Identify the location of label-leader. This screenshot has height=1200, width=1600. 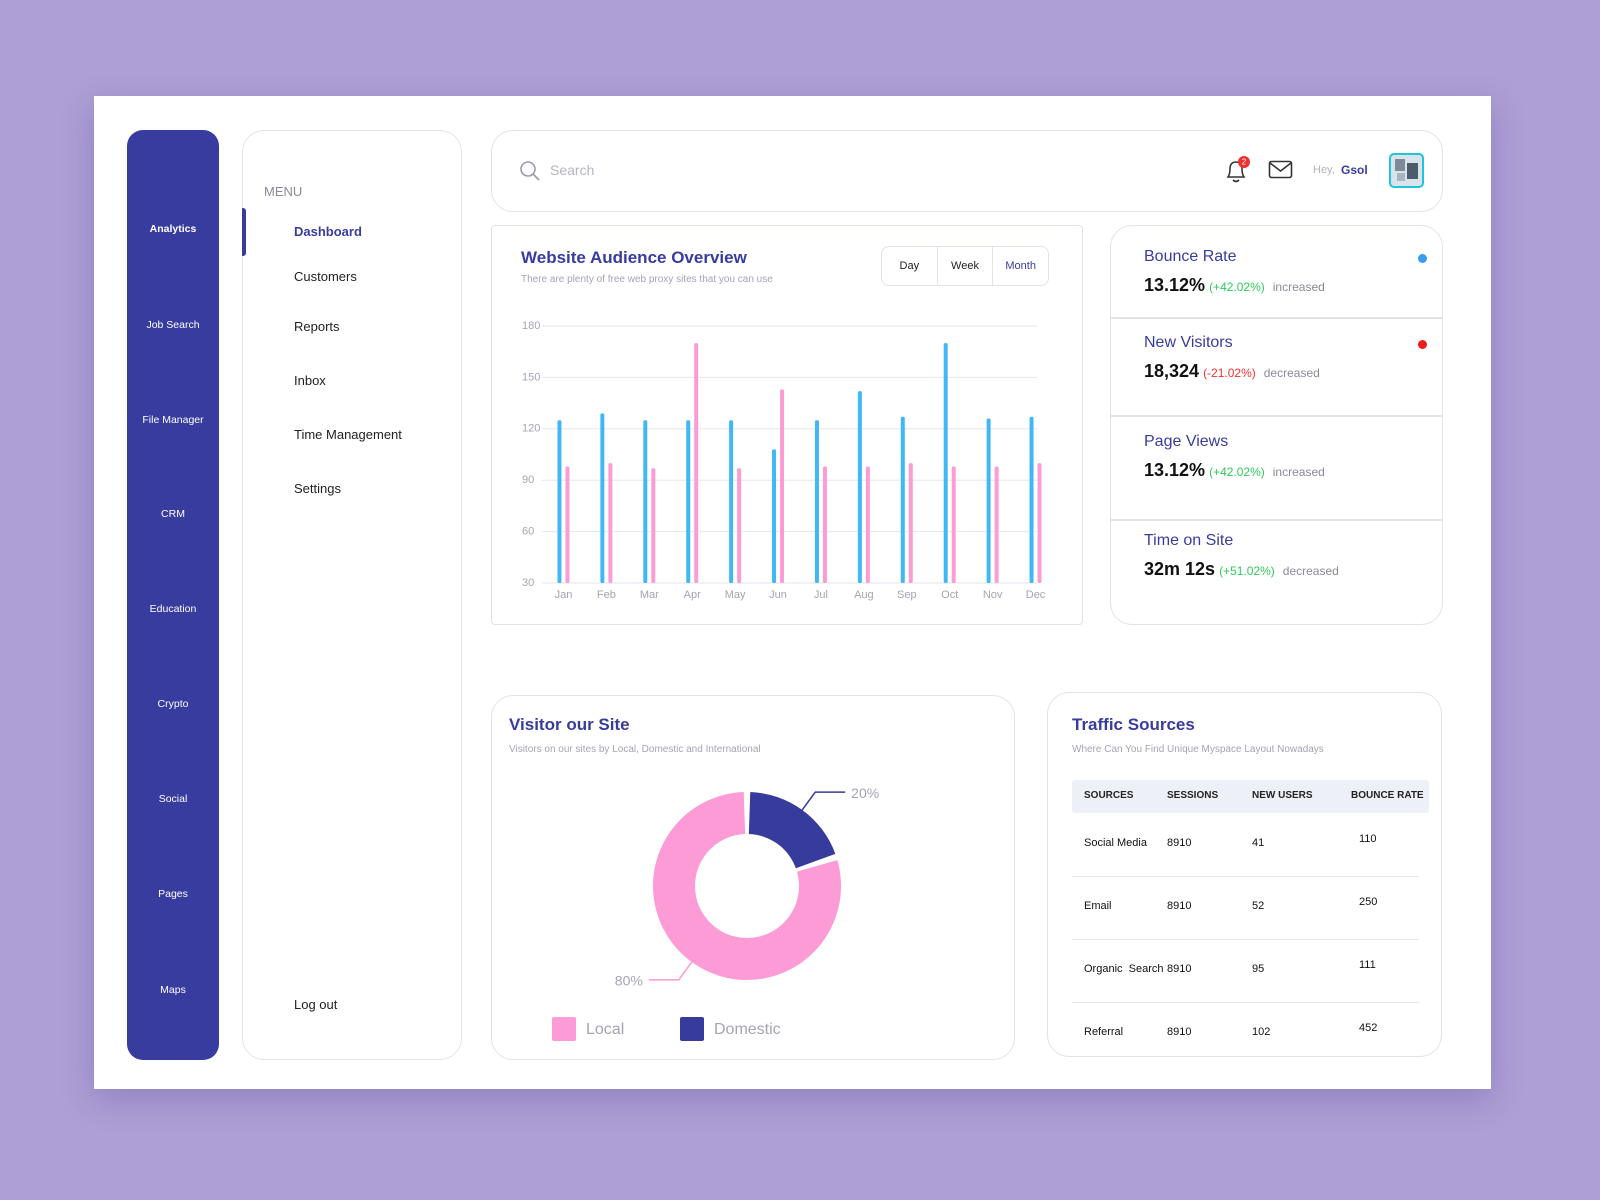
(822, 802).